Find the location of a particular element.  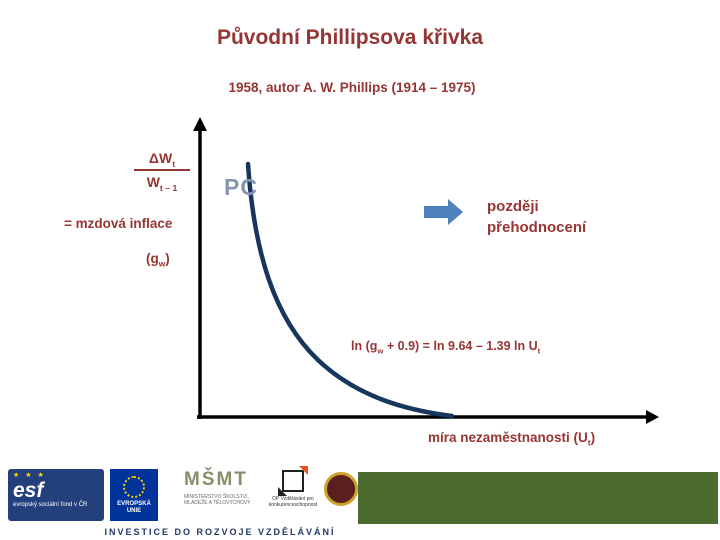

y-axis-label-fraction: ΔWt Wt – 1 is located at coordinates (162, 171).